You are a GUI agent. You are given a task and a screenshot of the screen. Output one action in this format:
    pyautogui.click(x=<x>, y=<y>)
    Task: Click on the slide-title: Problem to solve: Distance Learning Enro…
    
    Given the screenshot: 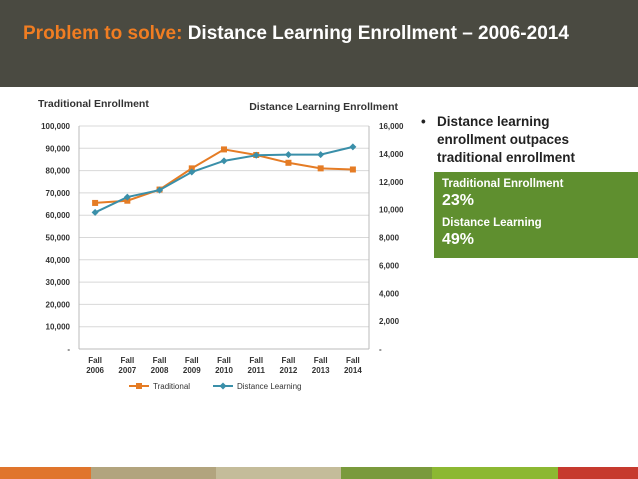 What is the action you would take?
    pyautogui.click(x=318, y=33)
    